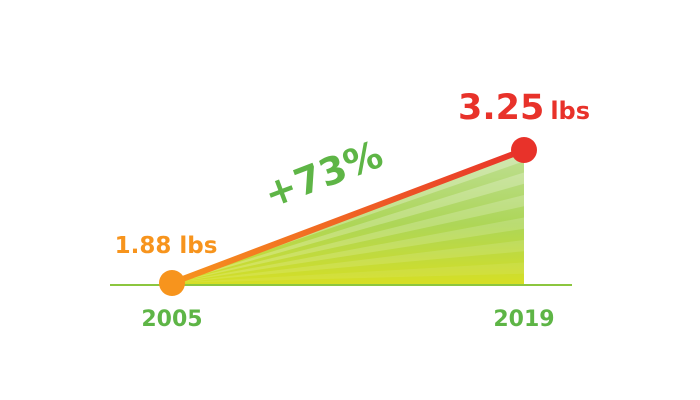 The width and height of the screenshot is (700, 400). Describe the element at coordinates (323, 174) in the screenshot. I see `percent-change-label: +73%` at that location.